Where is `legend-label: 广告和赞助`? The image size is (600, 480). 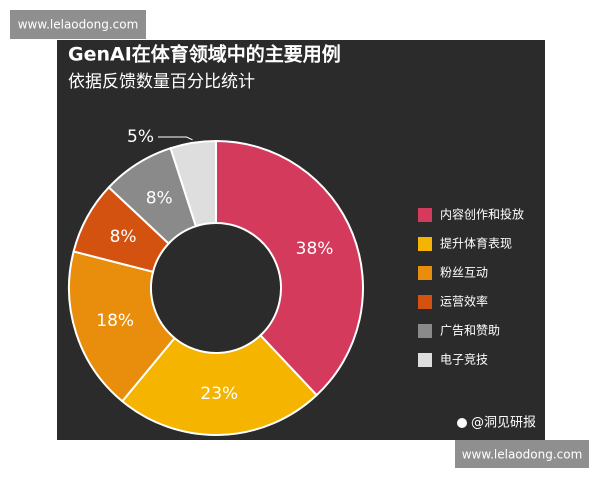
legend-label: 广告和赞助 is located at coordinates (470, 331).